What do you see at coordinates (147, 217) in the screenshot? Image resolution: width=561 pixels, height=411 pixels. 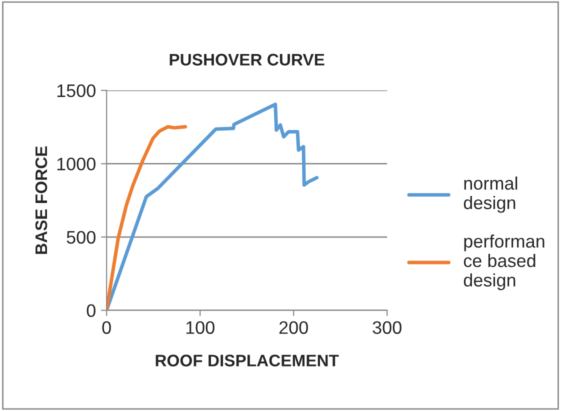 I see `line-series` at bounding box center [147, 217].